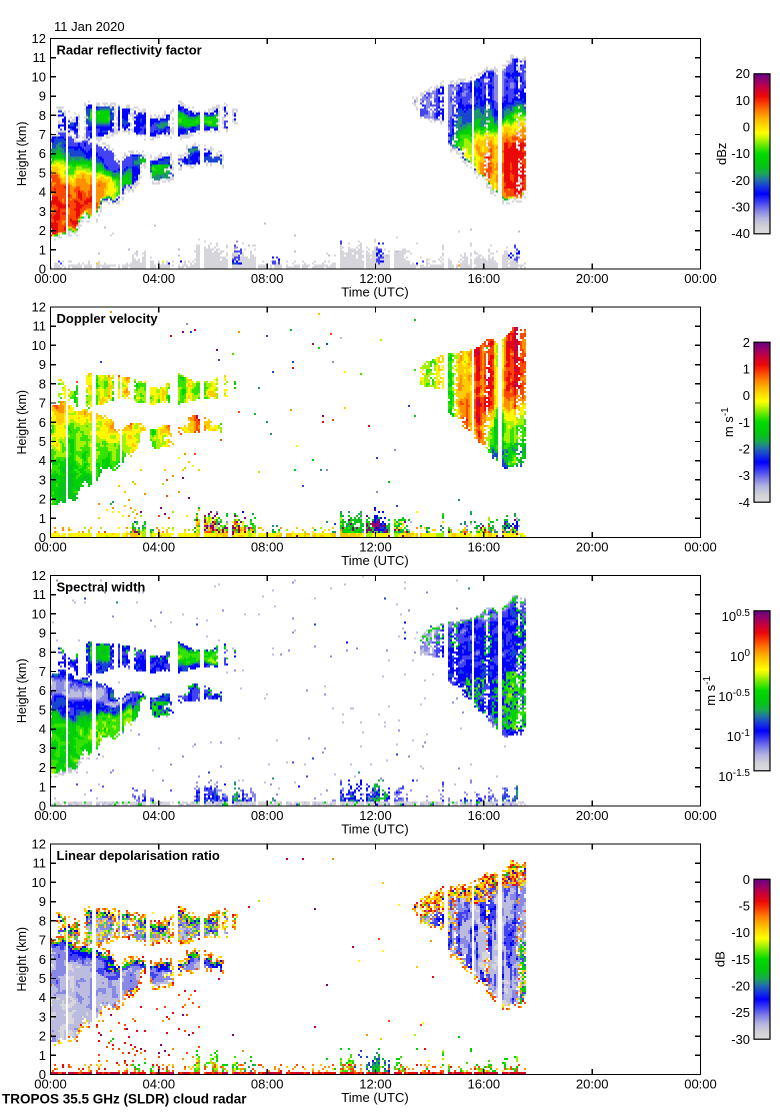 The image size is (780, 1120). I want to click on svg-text: -2, so click(744, 448).